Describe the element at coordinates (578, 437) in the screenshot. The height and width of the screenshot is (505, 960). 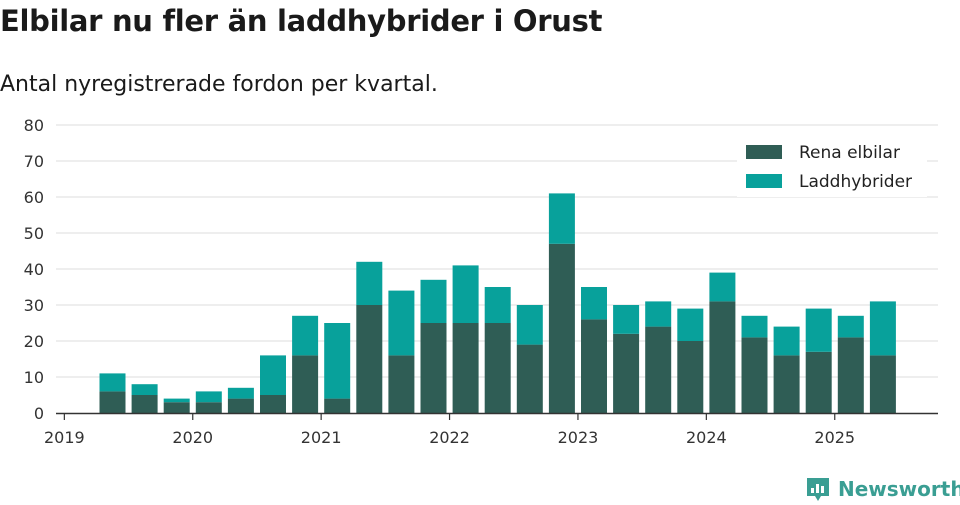
I see `x-tick-label-2023: 2023` at that location.